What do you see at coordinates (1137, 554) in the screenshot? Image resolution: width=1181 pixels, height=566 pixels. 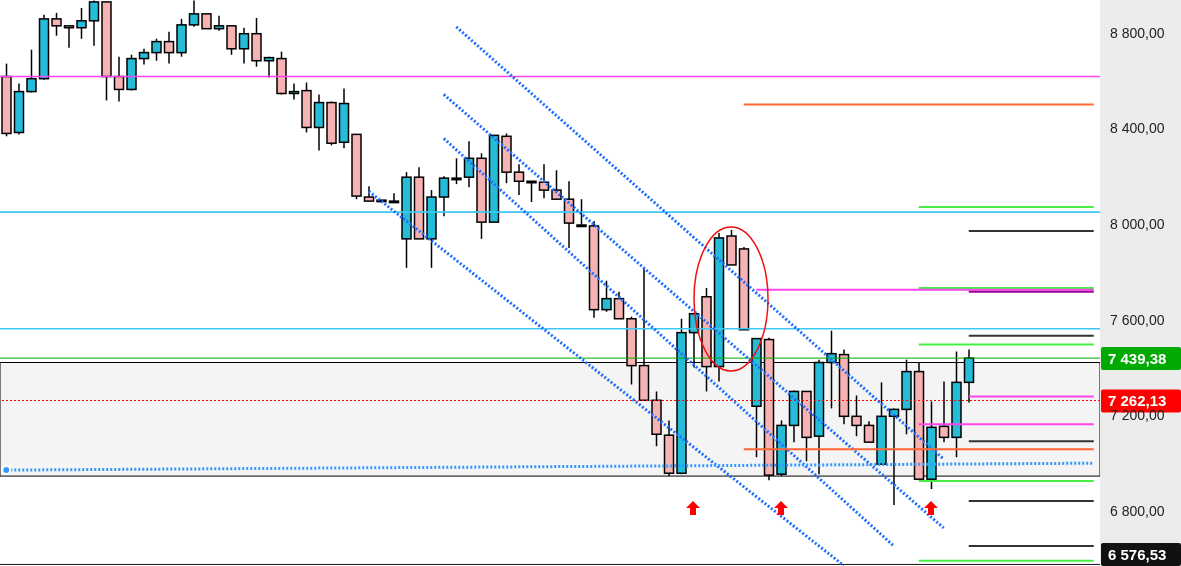 I see `ref-line-label: 6 576,53` at bounding box center [1137, 554].